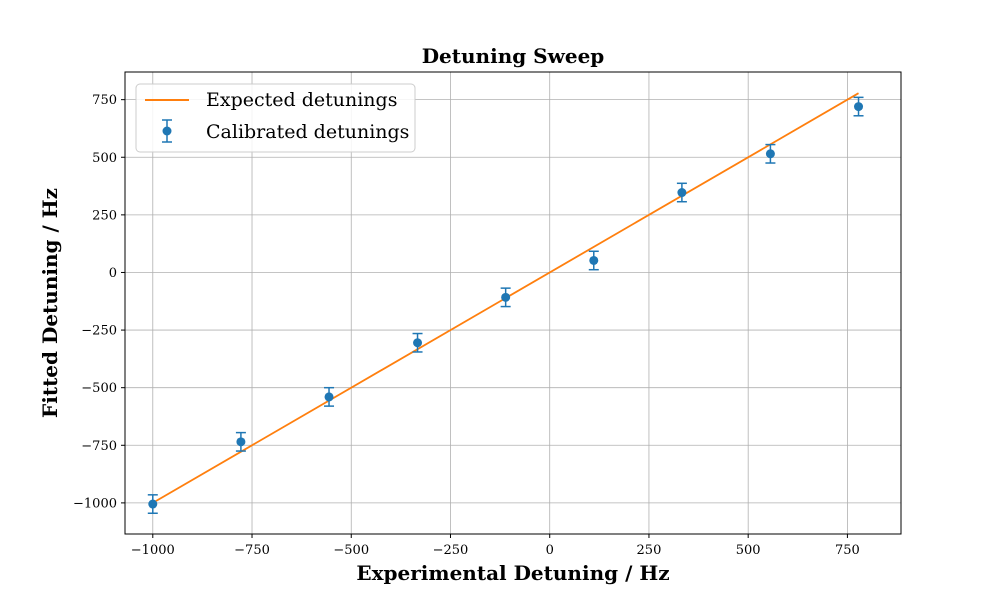 This screenshot has height=605, width=1000. Describe the element at coordinates (99, 446) in the screenshot. I see `y-tick-label: −750` at that location.